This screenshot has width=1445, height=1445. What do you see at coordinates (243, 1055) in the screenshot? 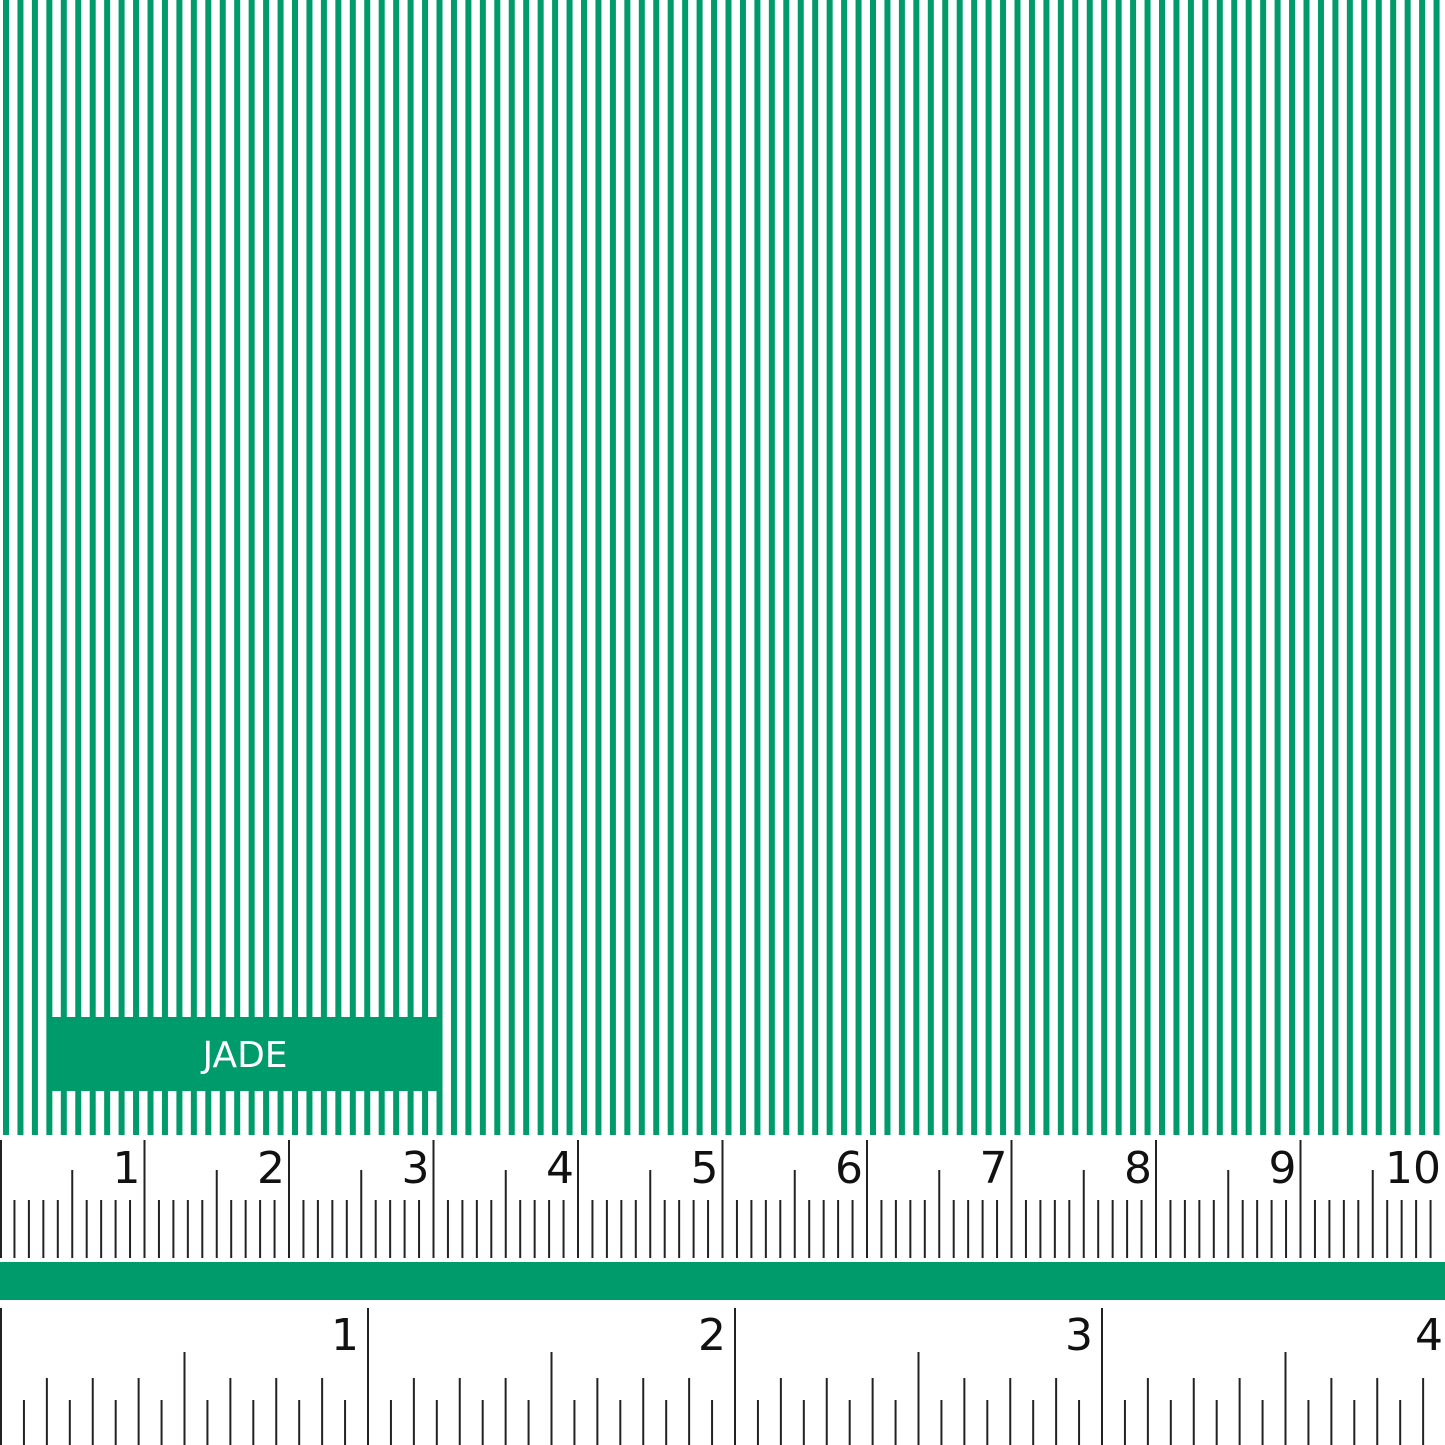
I see `fabric-label: JADE` at bounding box center [243, 1055].